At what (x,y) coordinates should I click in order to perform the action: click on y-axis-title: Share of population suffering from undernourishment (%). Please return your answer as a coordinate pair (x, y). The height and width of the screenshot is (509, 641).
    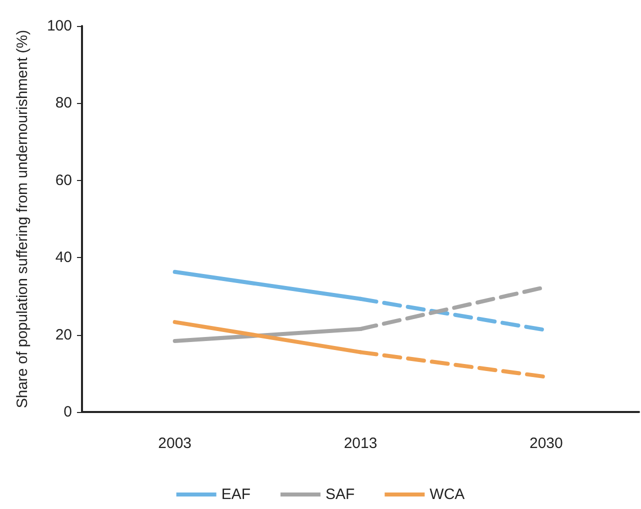
    Looking at the image, I should click on (22, 219).